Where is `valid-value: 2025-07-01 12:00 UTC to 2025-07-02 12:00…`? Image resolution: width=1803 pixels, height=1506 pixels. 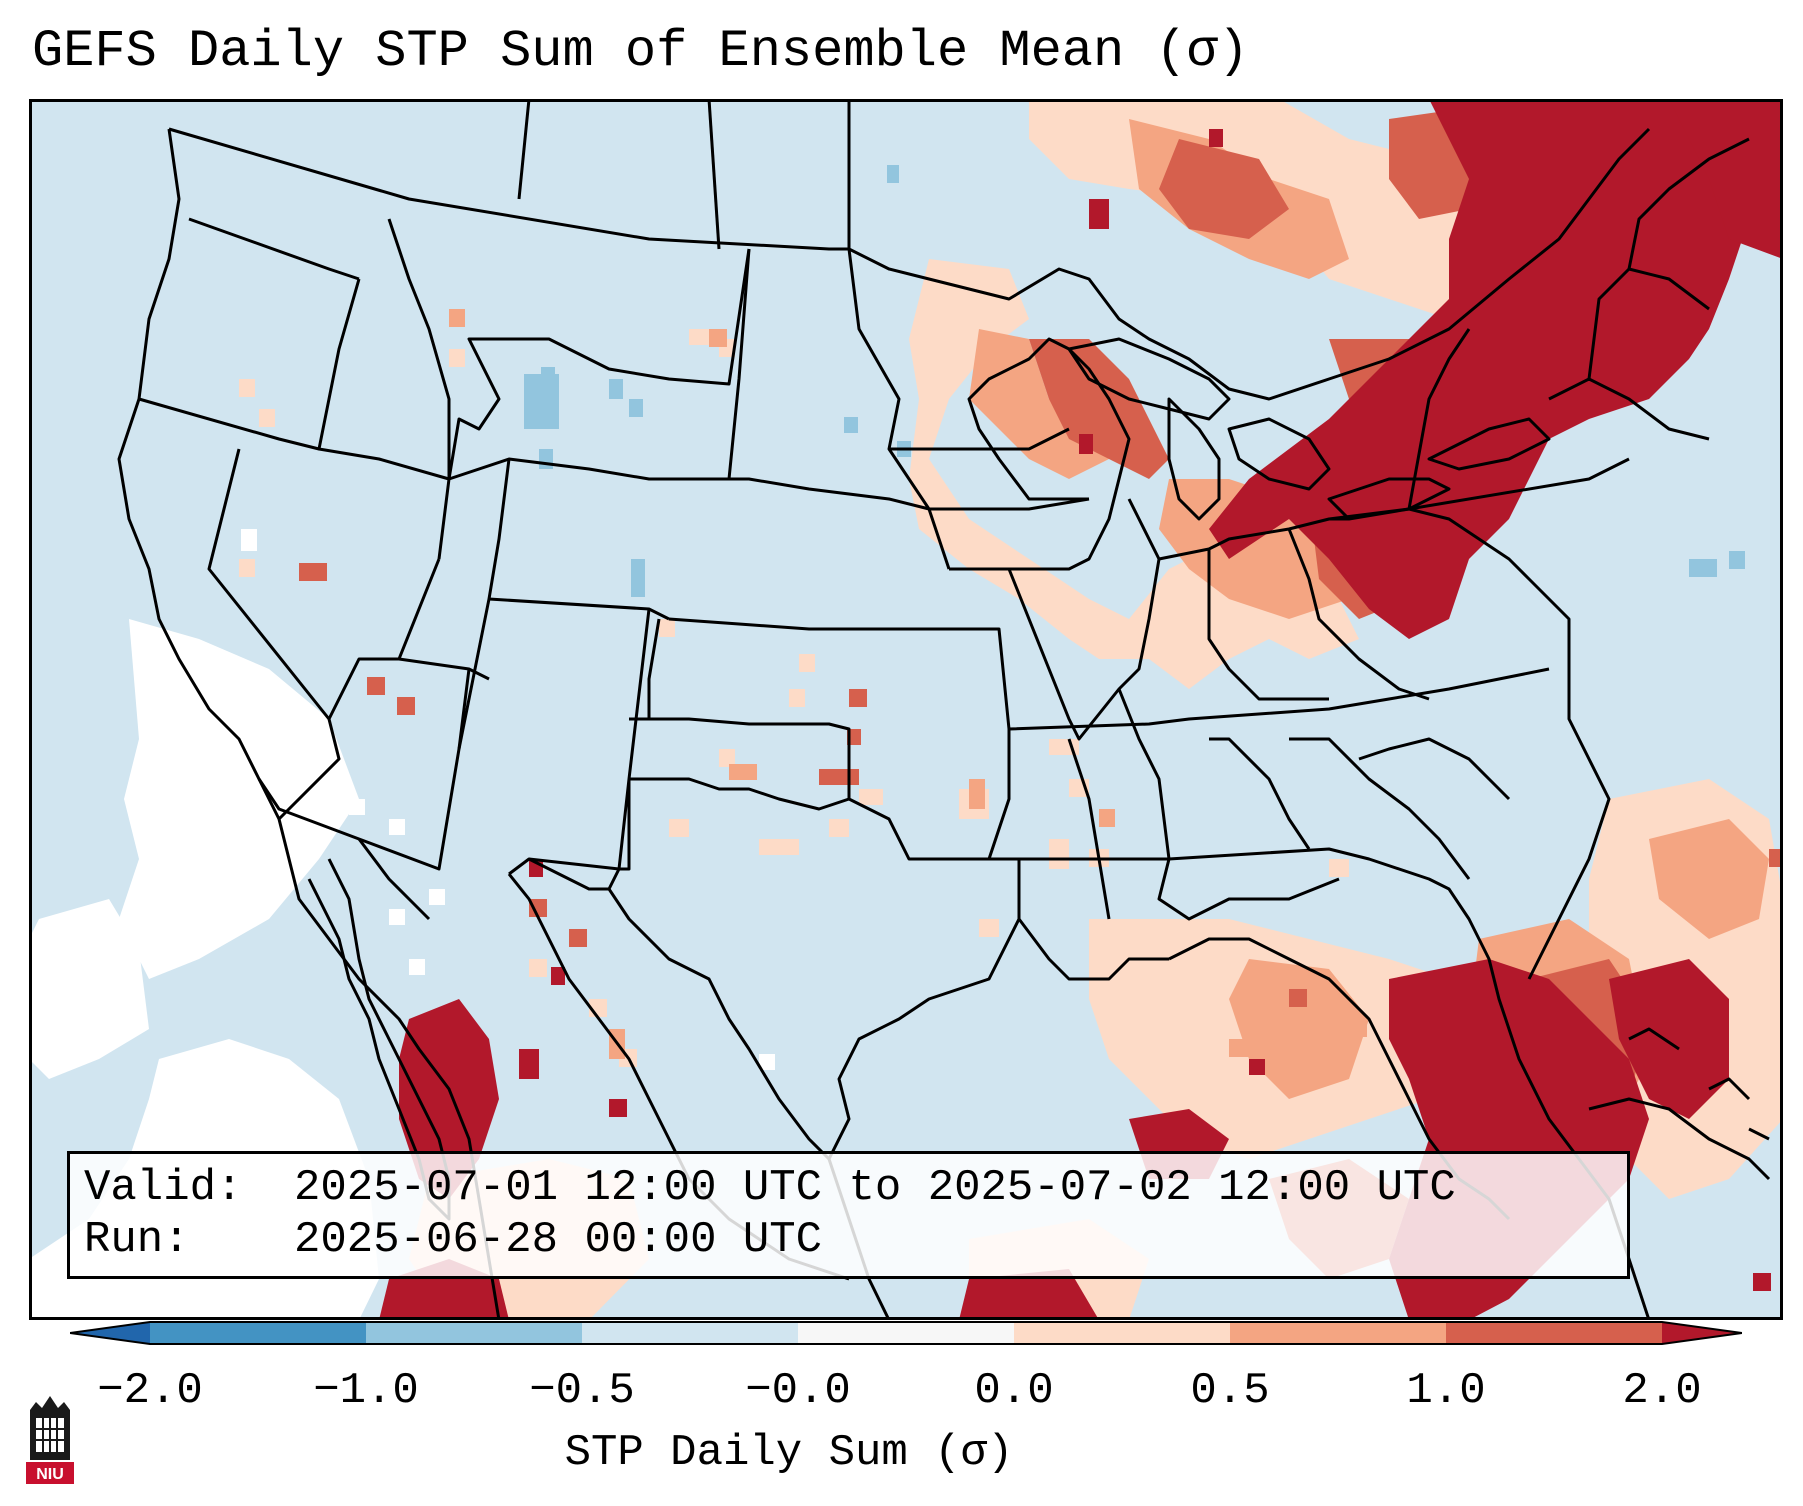 valid-value: 2025-07-01 12:00 UTC to 2025-07-02 12:00… is located at coordinates (875, 1188).